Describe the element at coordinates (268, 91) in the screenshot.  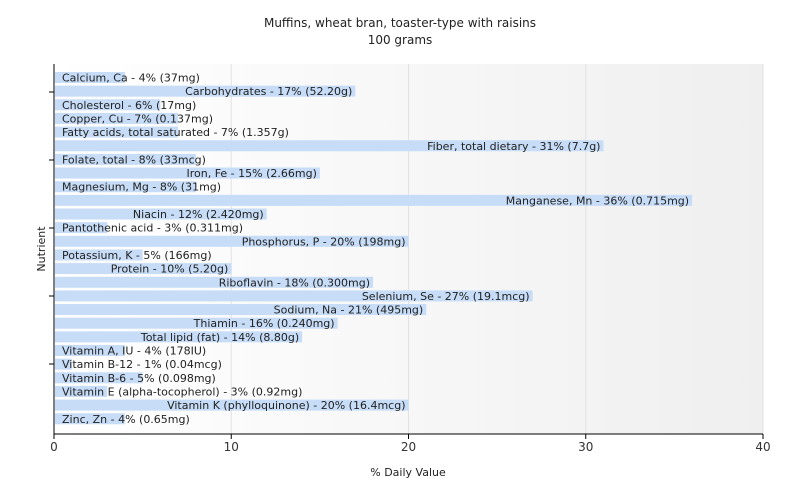
I see `bar-label: Carbohydrates - 17% (52.20g)` at that location.